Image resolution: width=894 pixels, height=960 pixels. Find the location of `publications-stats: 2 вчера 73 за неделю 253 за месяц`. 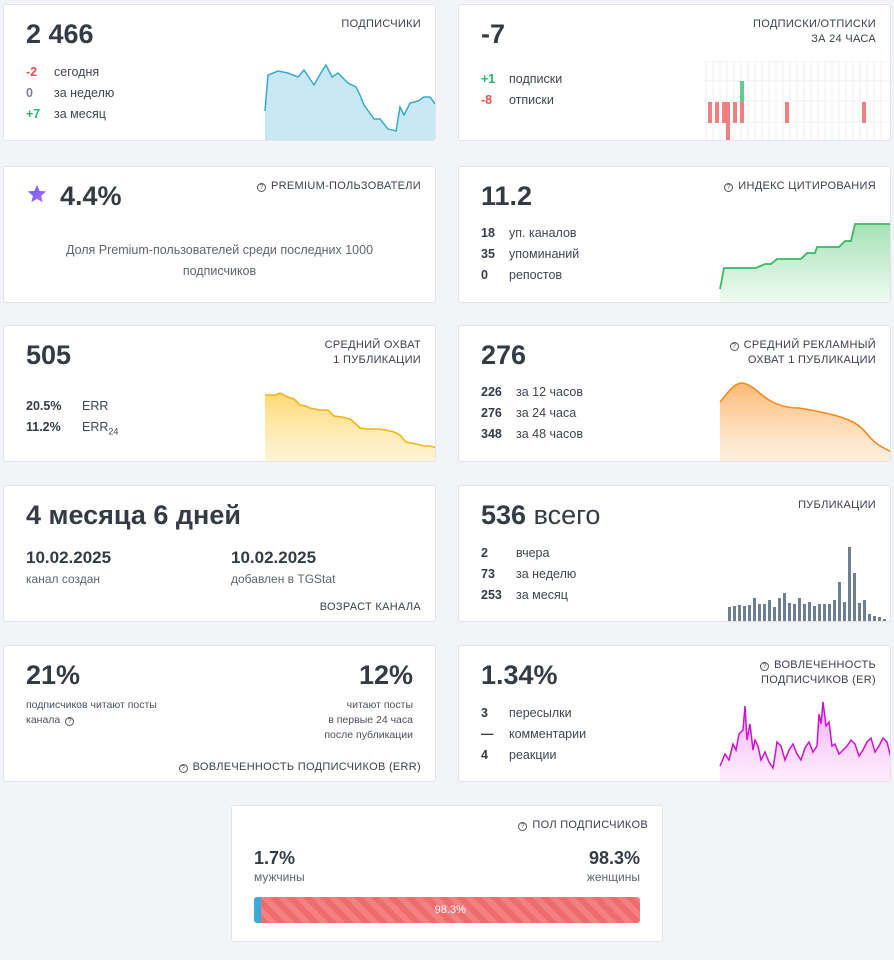

publications-stats: 2 вчера 73 за неделю 253 за месяц is located at coordinates (528, 574).